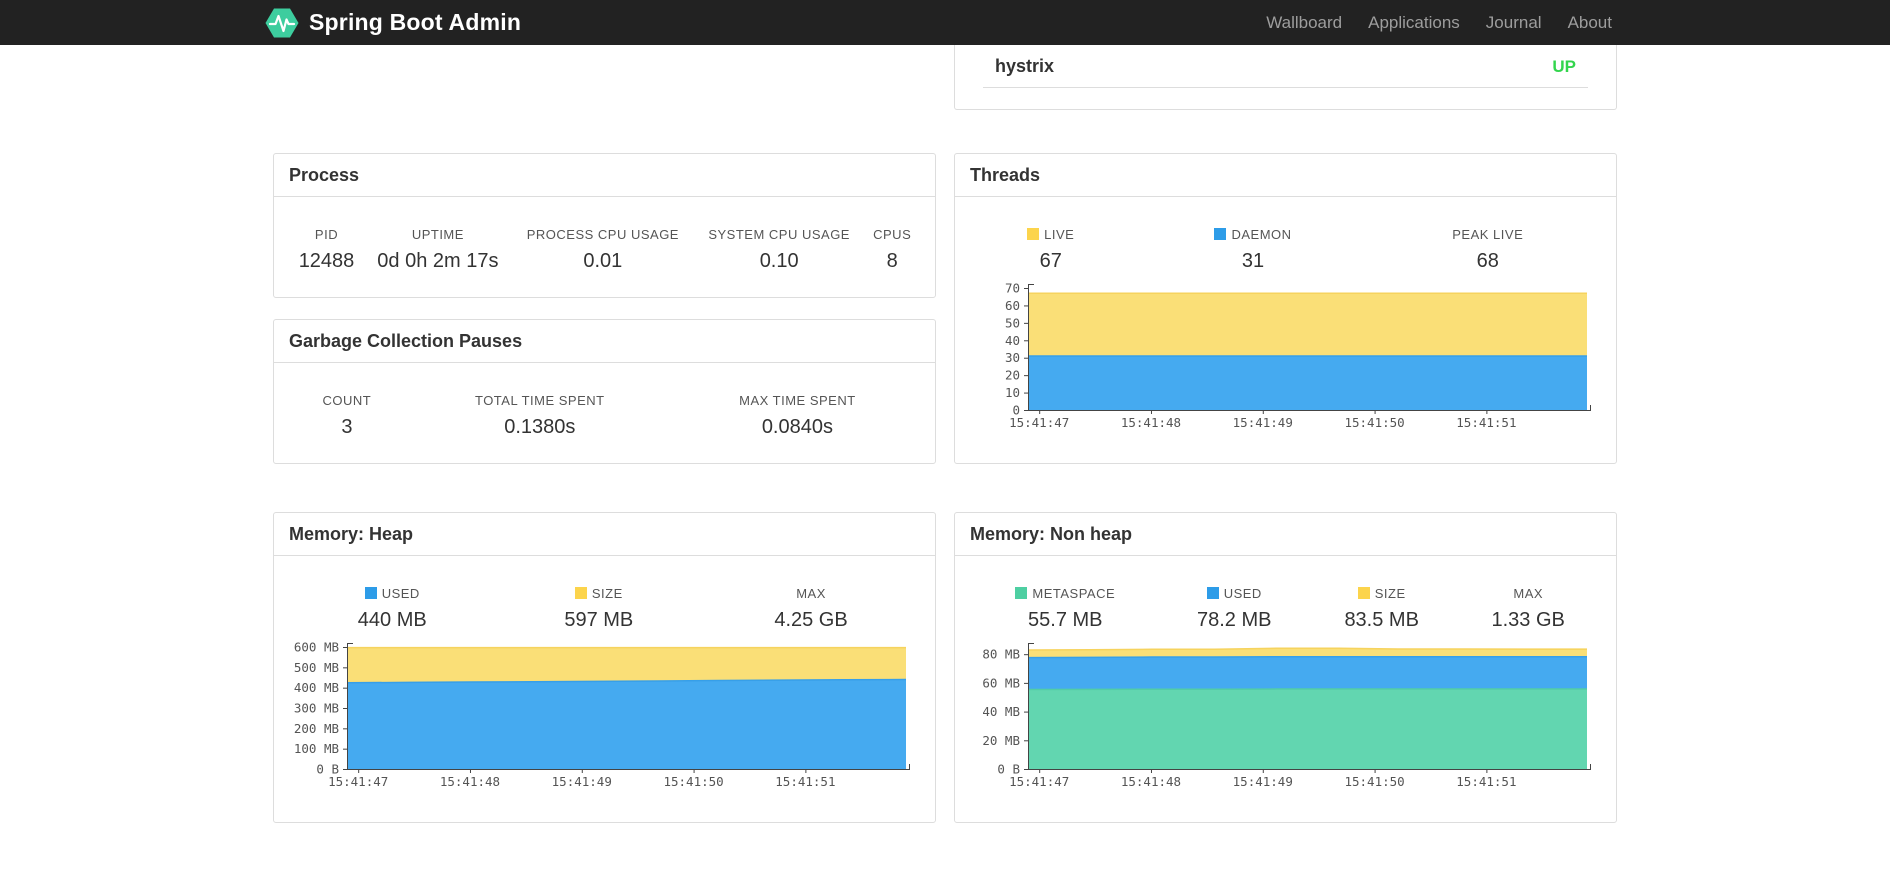 The height and width of the screenshot is (892, 1890). Describe the element at coordinates (1065, 620) in the screenshot. I see `stat-value: 55.7 MB` at that location.